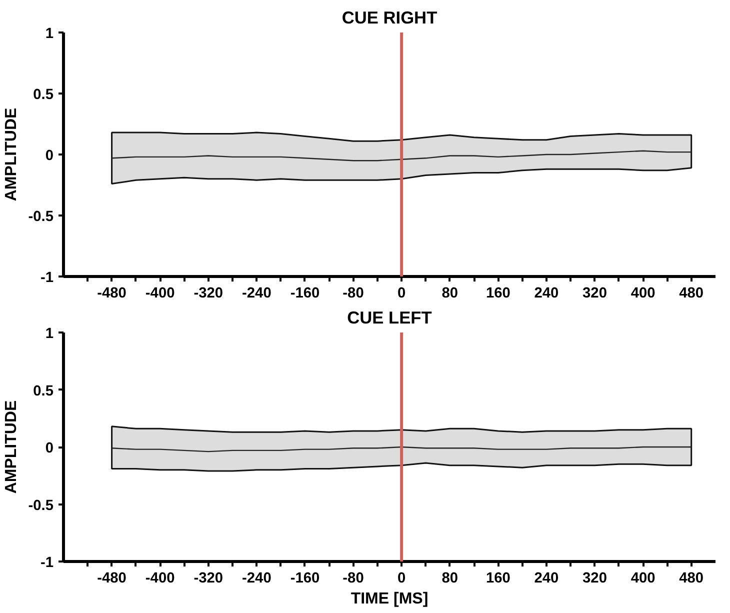  What do you see at coordinates (390, 18) in the screenshot?
I see `chart-title: CUE RIGHT` at bounding box center [390, 18].